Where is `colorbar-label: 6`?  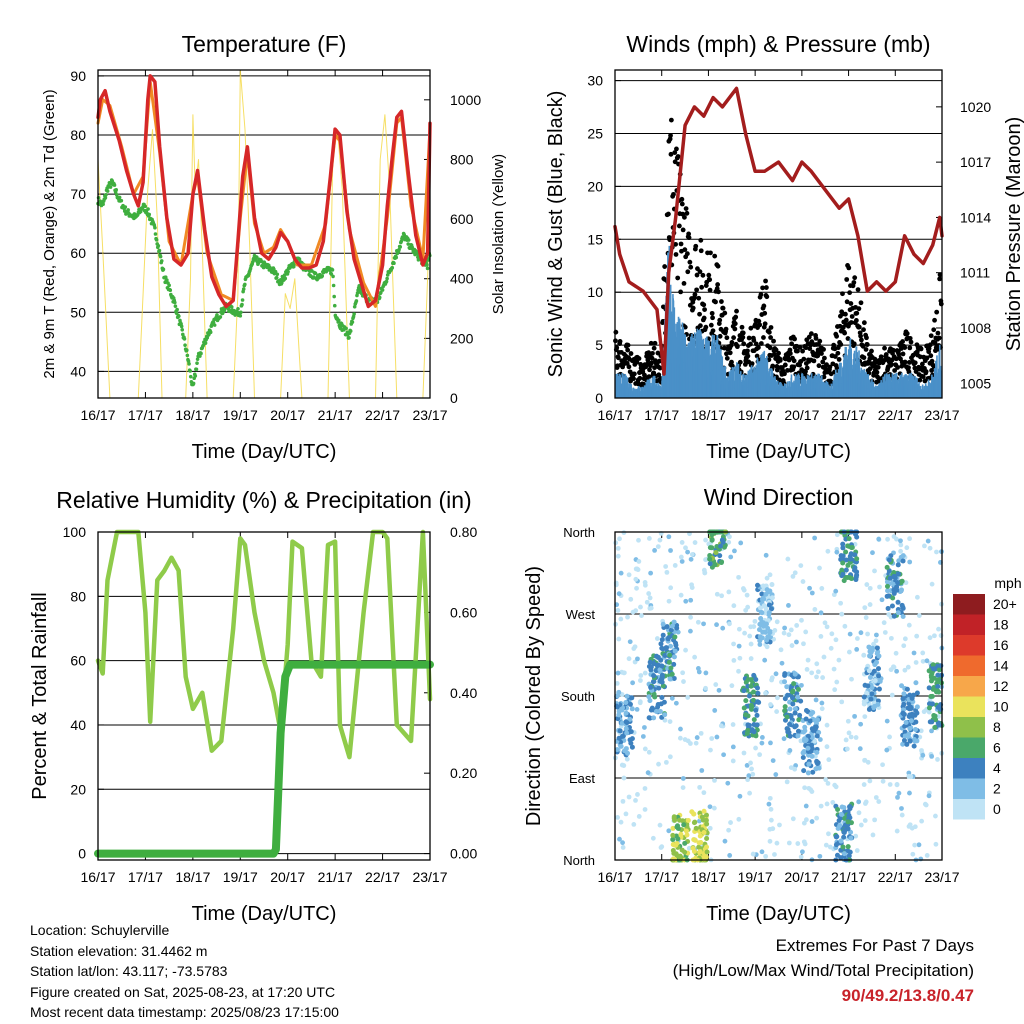 colorbar-label: 6 is located at coordinates (997, 748).